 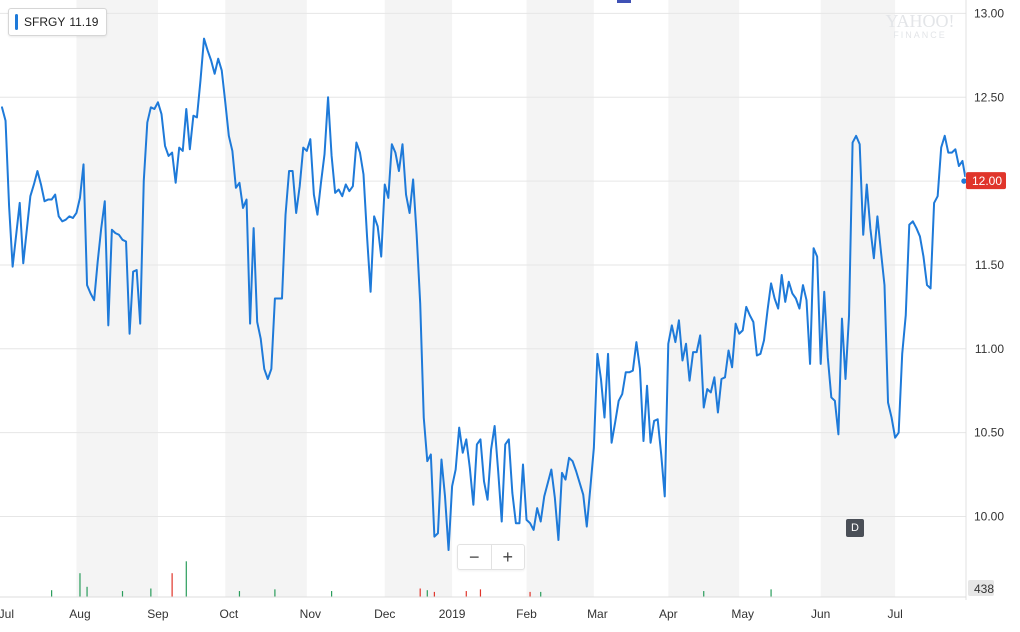 I want to click on zoom-controls: − +, so click(x=491, y=557).